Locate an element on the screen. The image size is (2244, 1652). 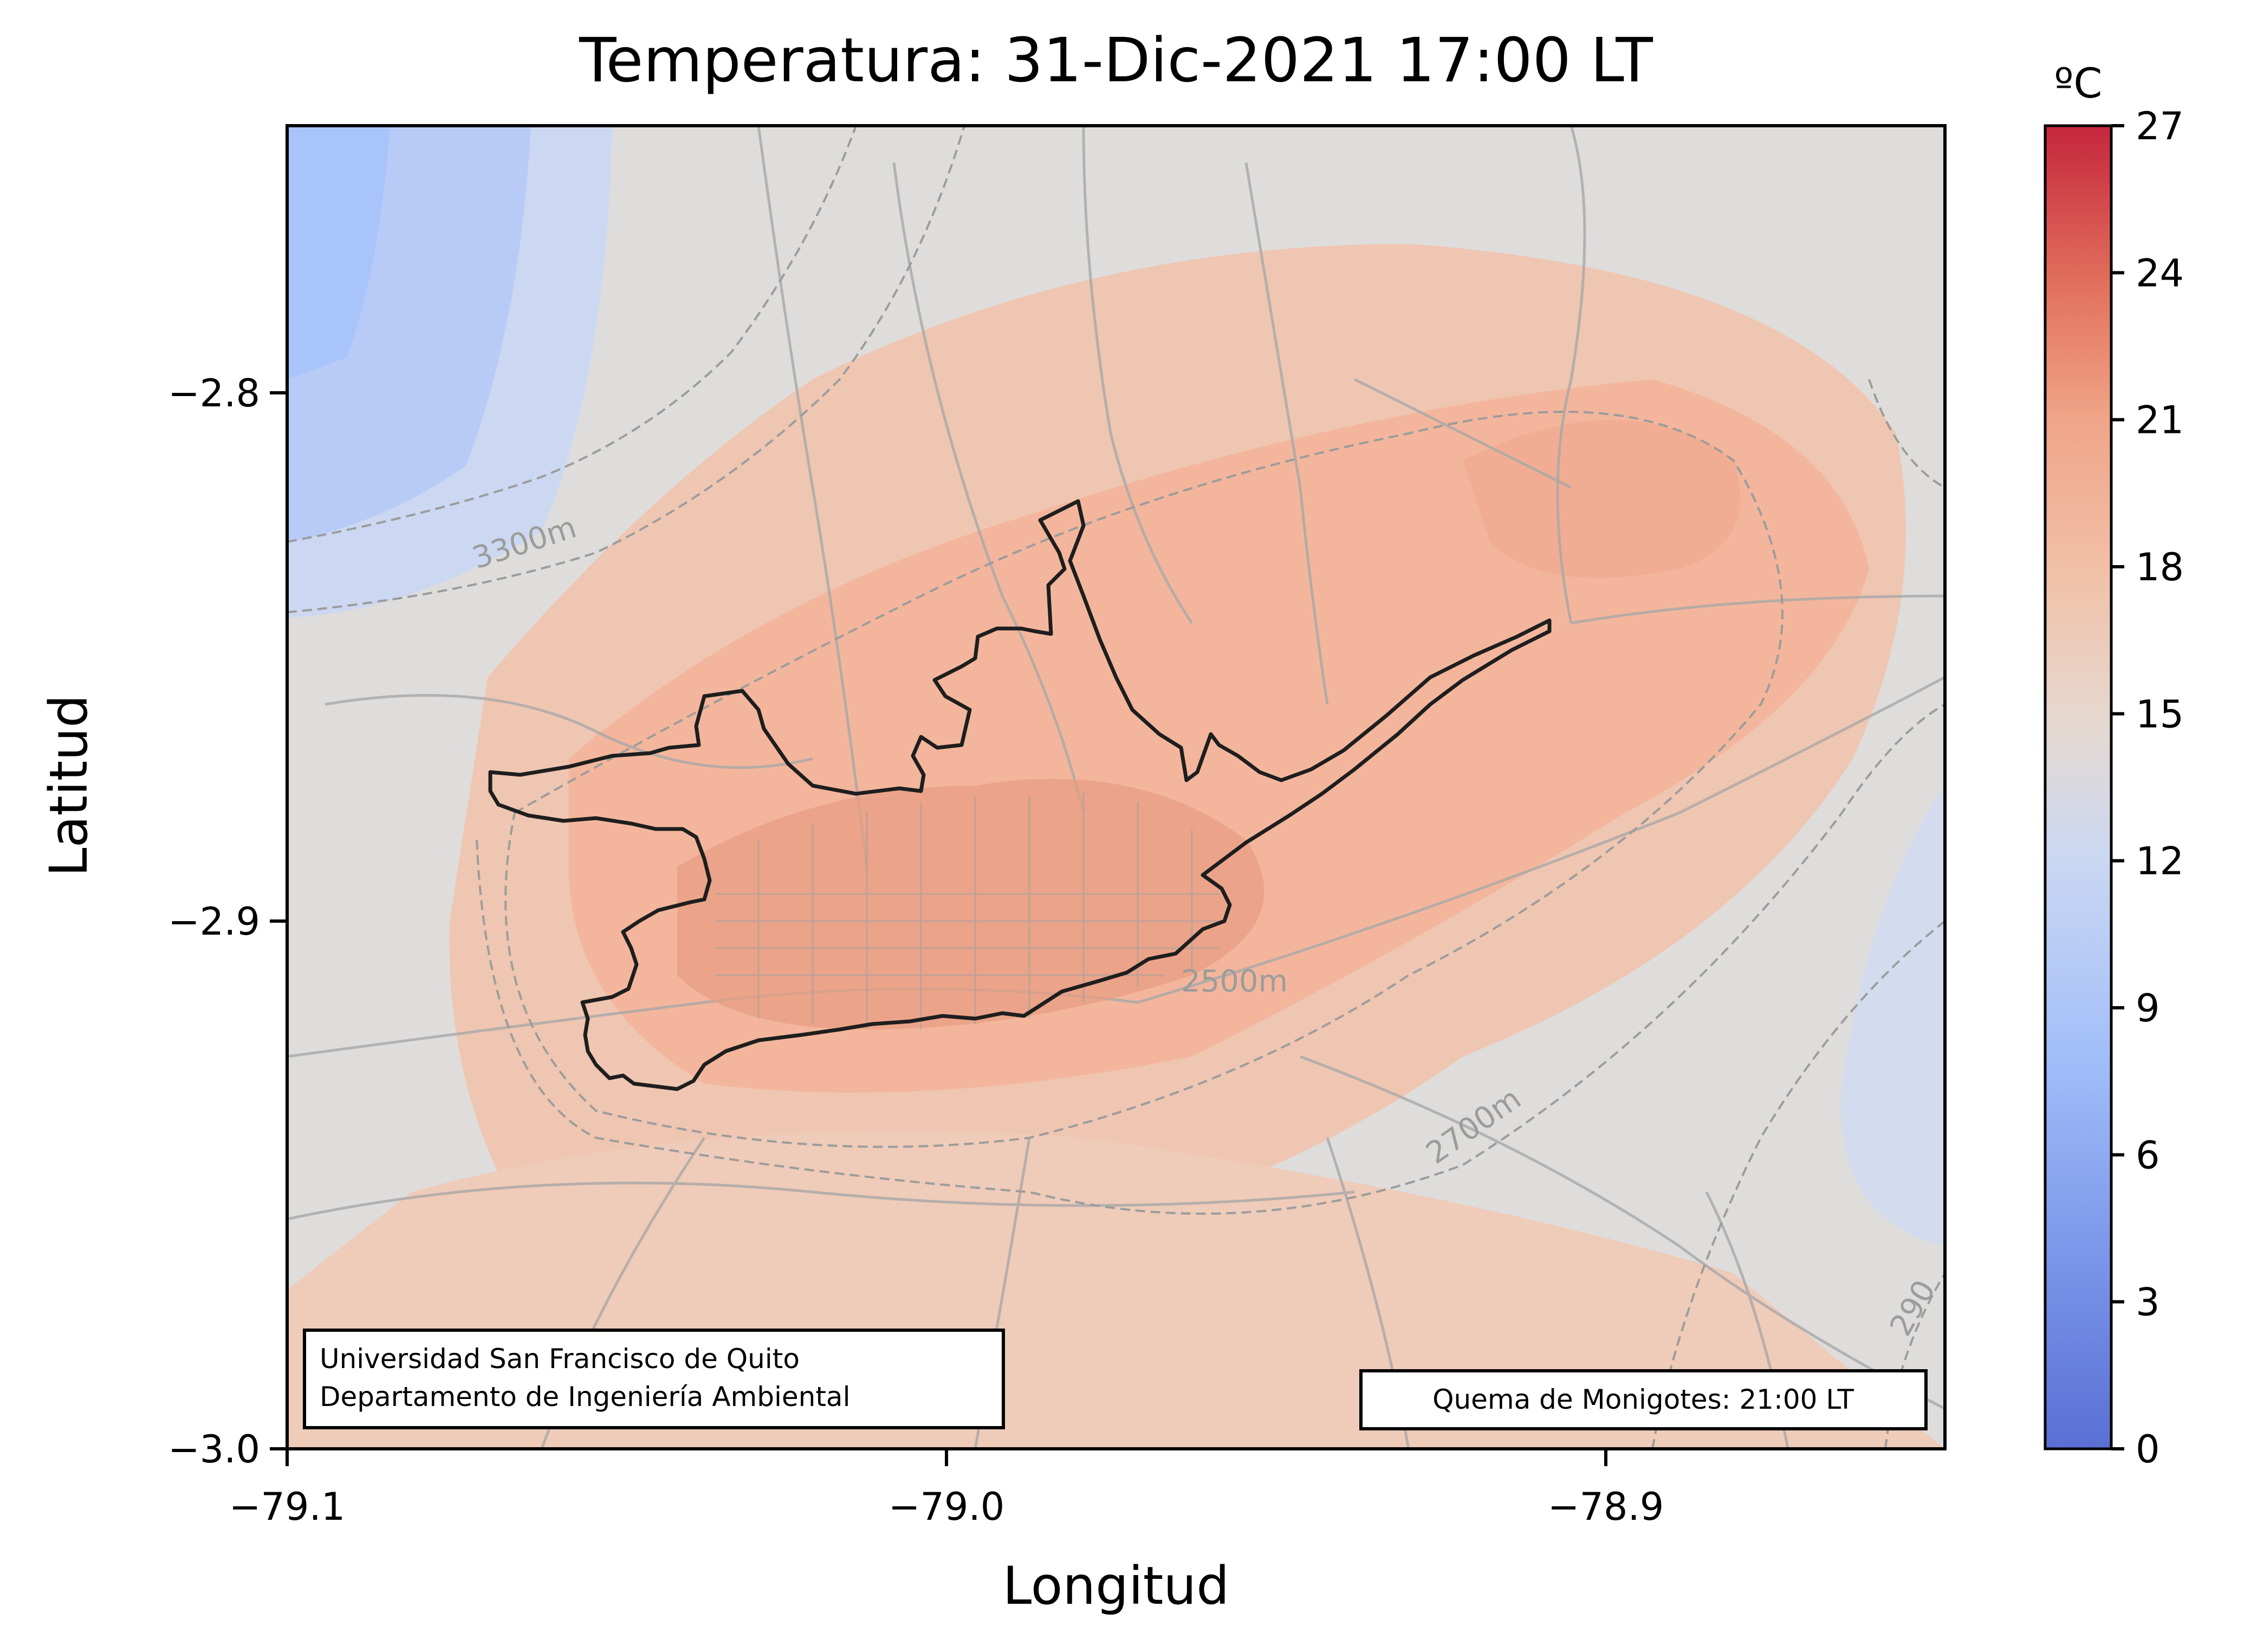
credit-line-department: Departamento de Ingeniería Ambiental is located at coordinates (585, 1397).